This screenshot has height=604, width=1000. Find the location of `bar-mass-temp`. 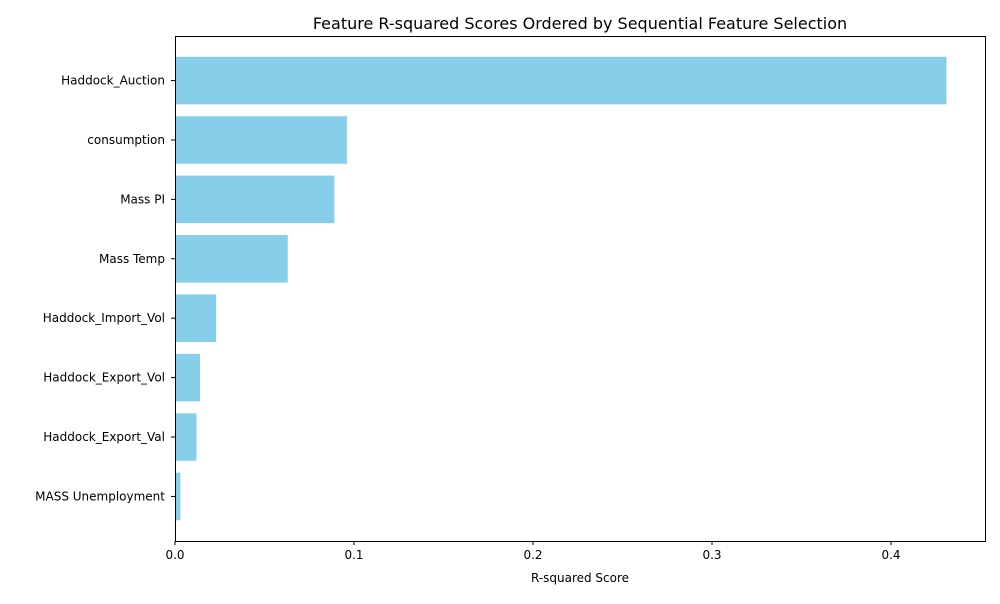

bar-mass-temp is located at coordinates (231, 259).